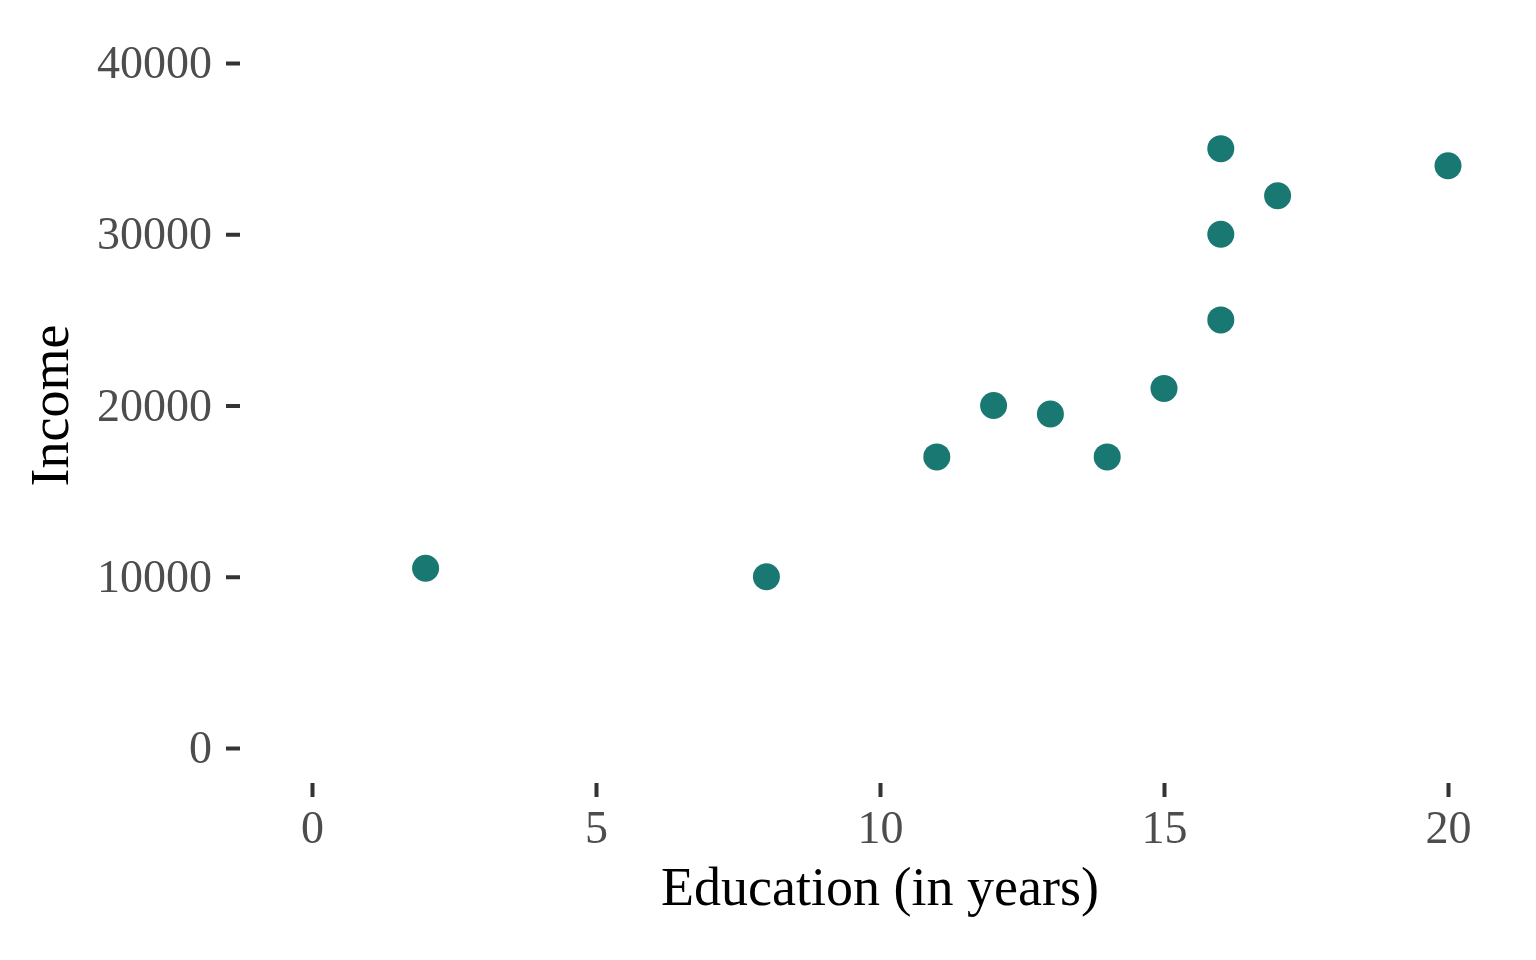 The height and width of the screenshot is (960, 1536). Describe the element at coordinates (154, 234) in the screenshot. I see `y-tick-label: 30000` at that location.